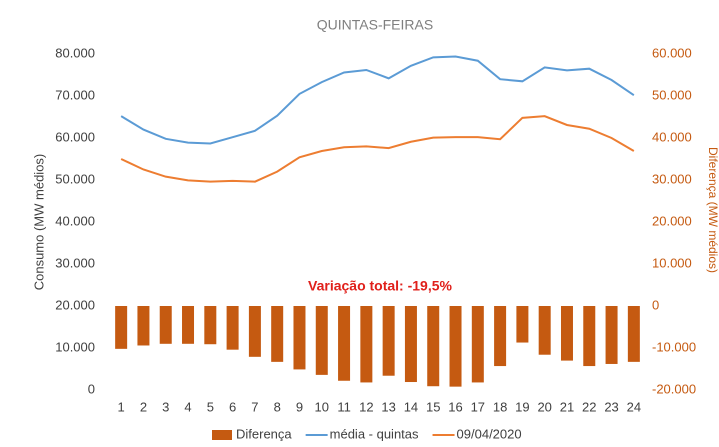 The width and height of the screenshot is (719, 447). What do you see at coordinates (75, 346) in the screenshot?
I see `y-tick-label: 10.000` at bounding box center [75, 346].